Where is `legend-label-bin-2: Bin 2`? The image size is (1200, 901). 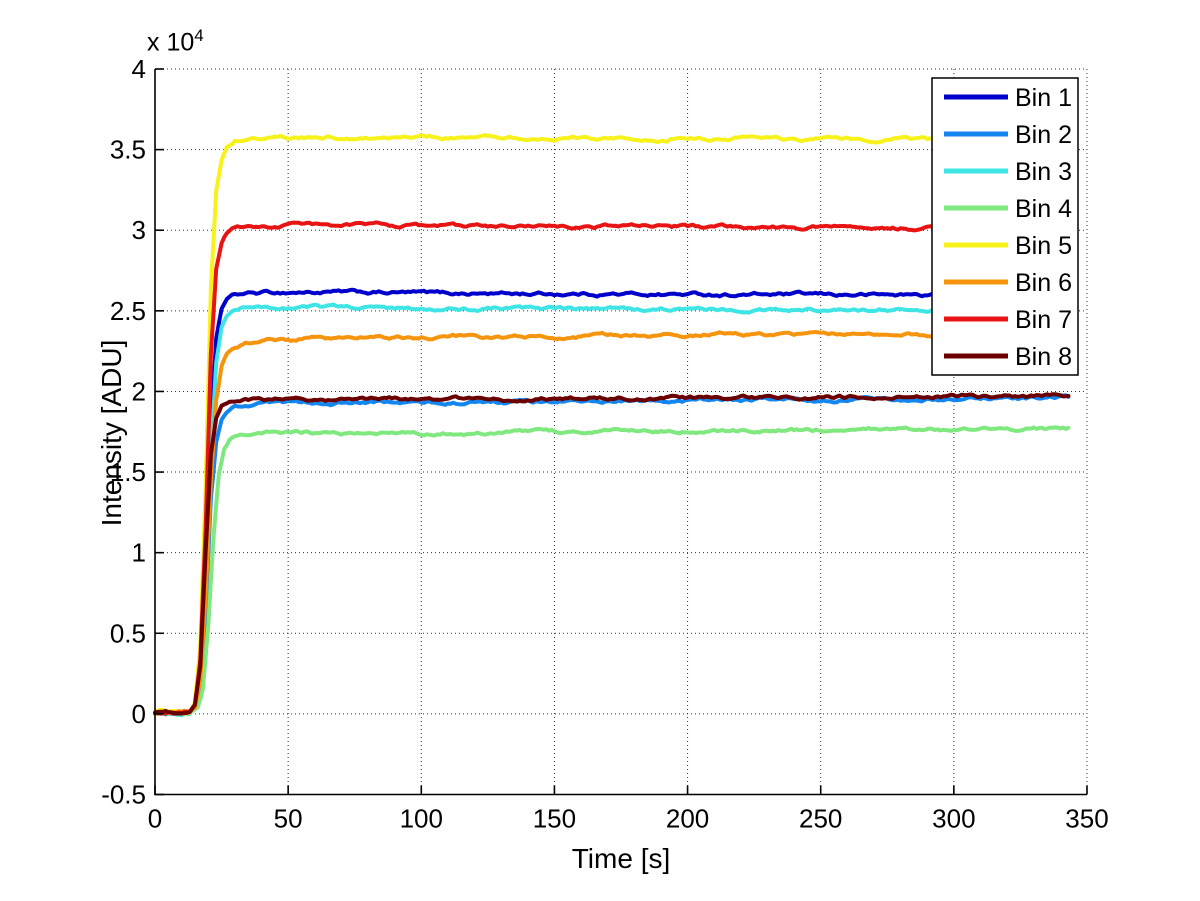
legend-label-bin-2: Bin 2 is located at coordinates (1043, 135).